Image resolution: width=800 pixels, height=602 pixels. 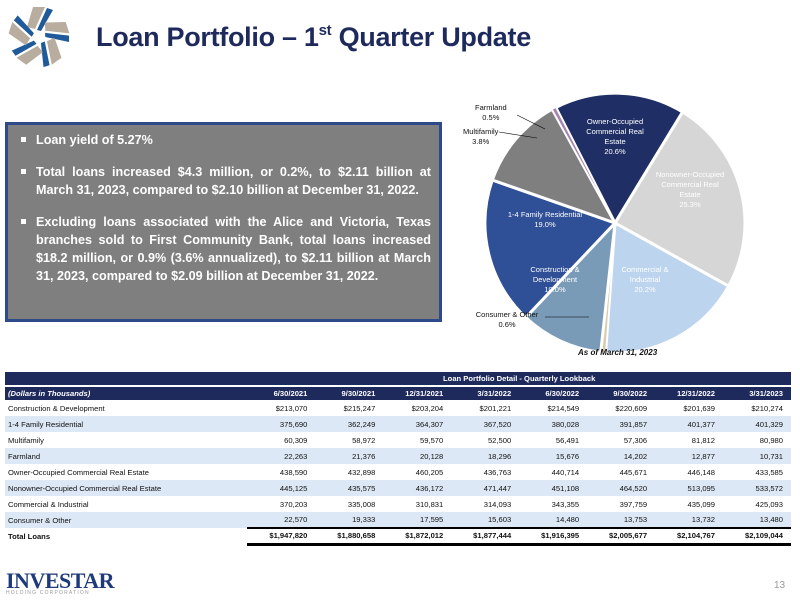 What do you see at coordinates (701, 504) in the screenshot?
I see `cell-value: 435,099` at bounding box center [701, 504].